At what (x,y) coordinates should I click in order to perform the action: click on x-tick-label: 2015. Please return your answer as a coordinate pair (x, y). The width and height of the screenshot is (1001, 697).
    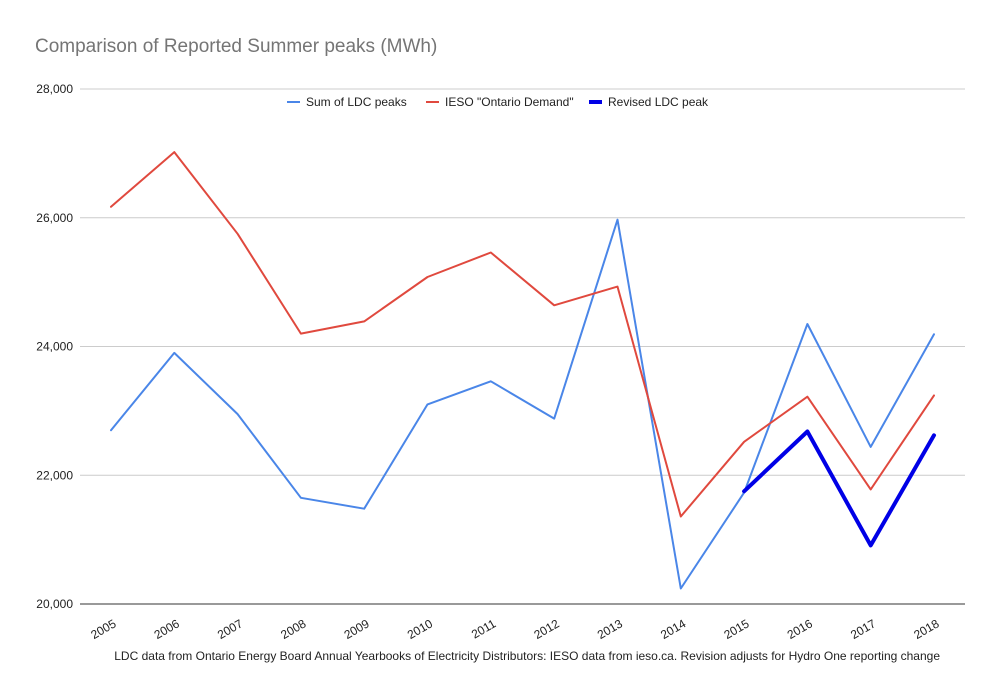
    Looking at the image, I should click on (736, 629).